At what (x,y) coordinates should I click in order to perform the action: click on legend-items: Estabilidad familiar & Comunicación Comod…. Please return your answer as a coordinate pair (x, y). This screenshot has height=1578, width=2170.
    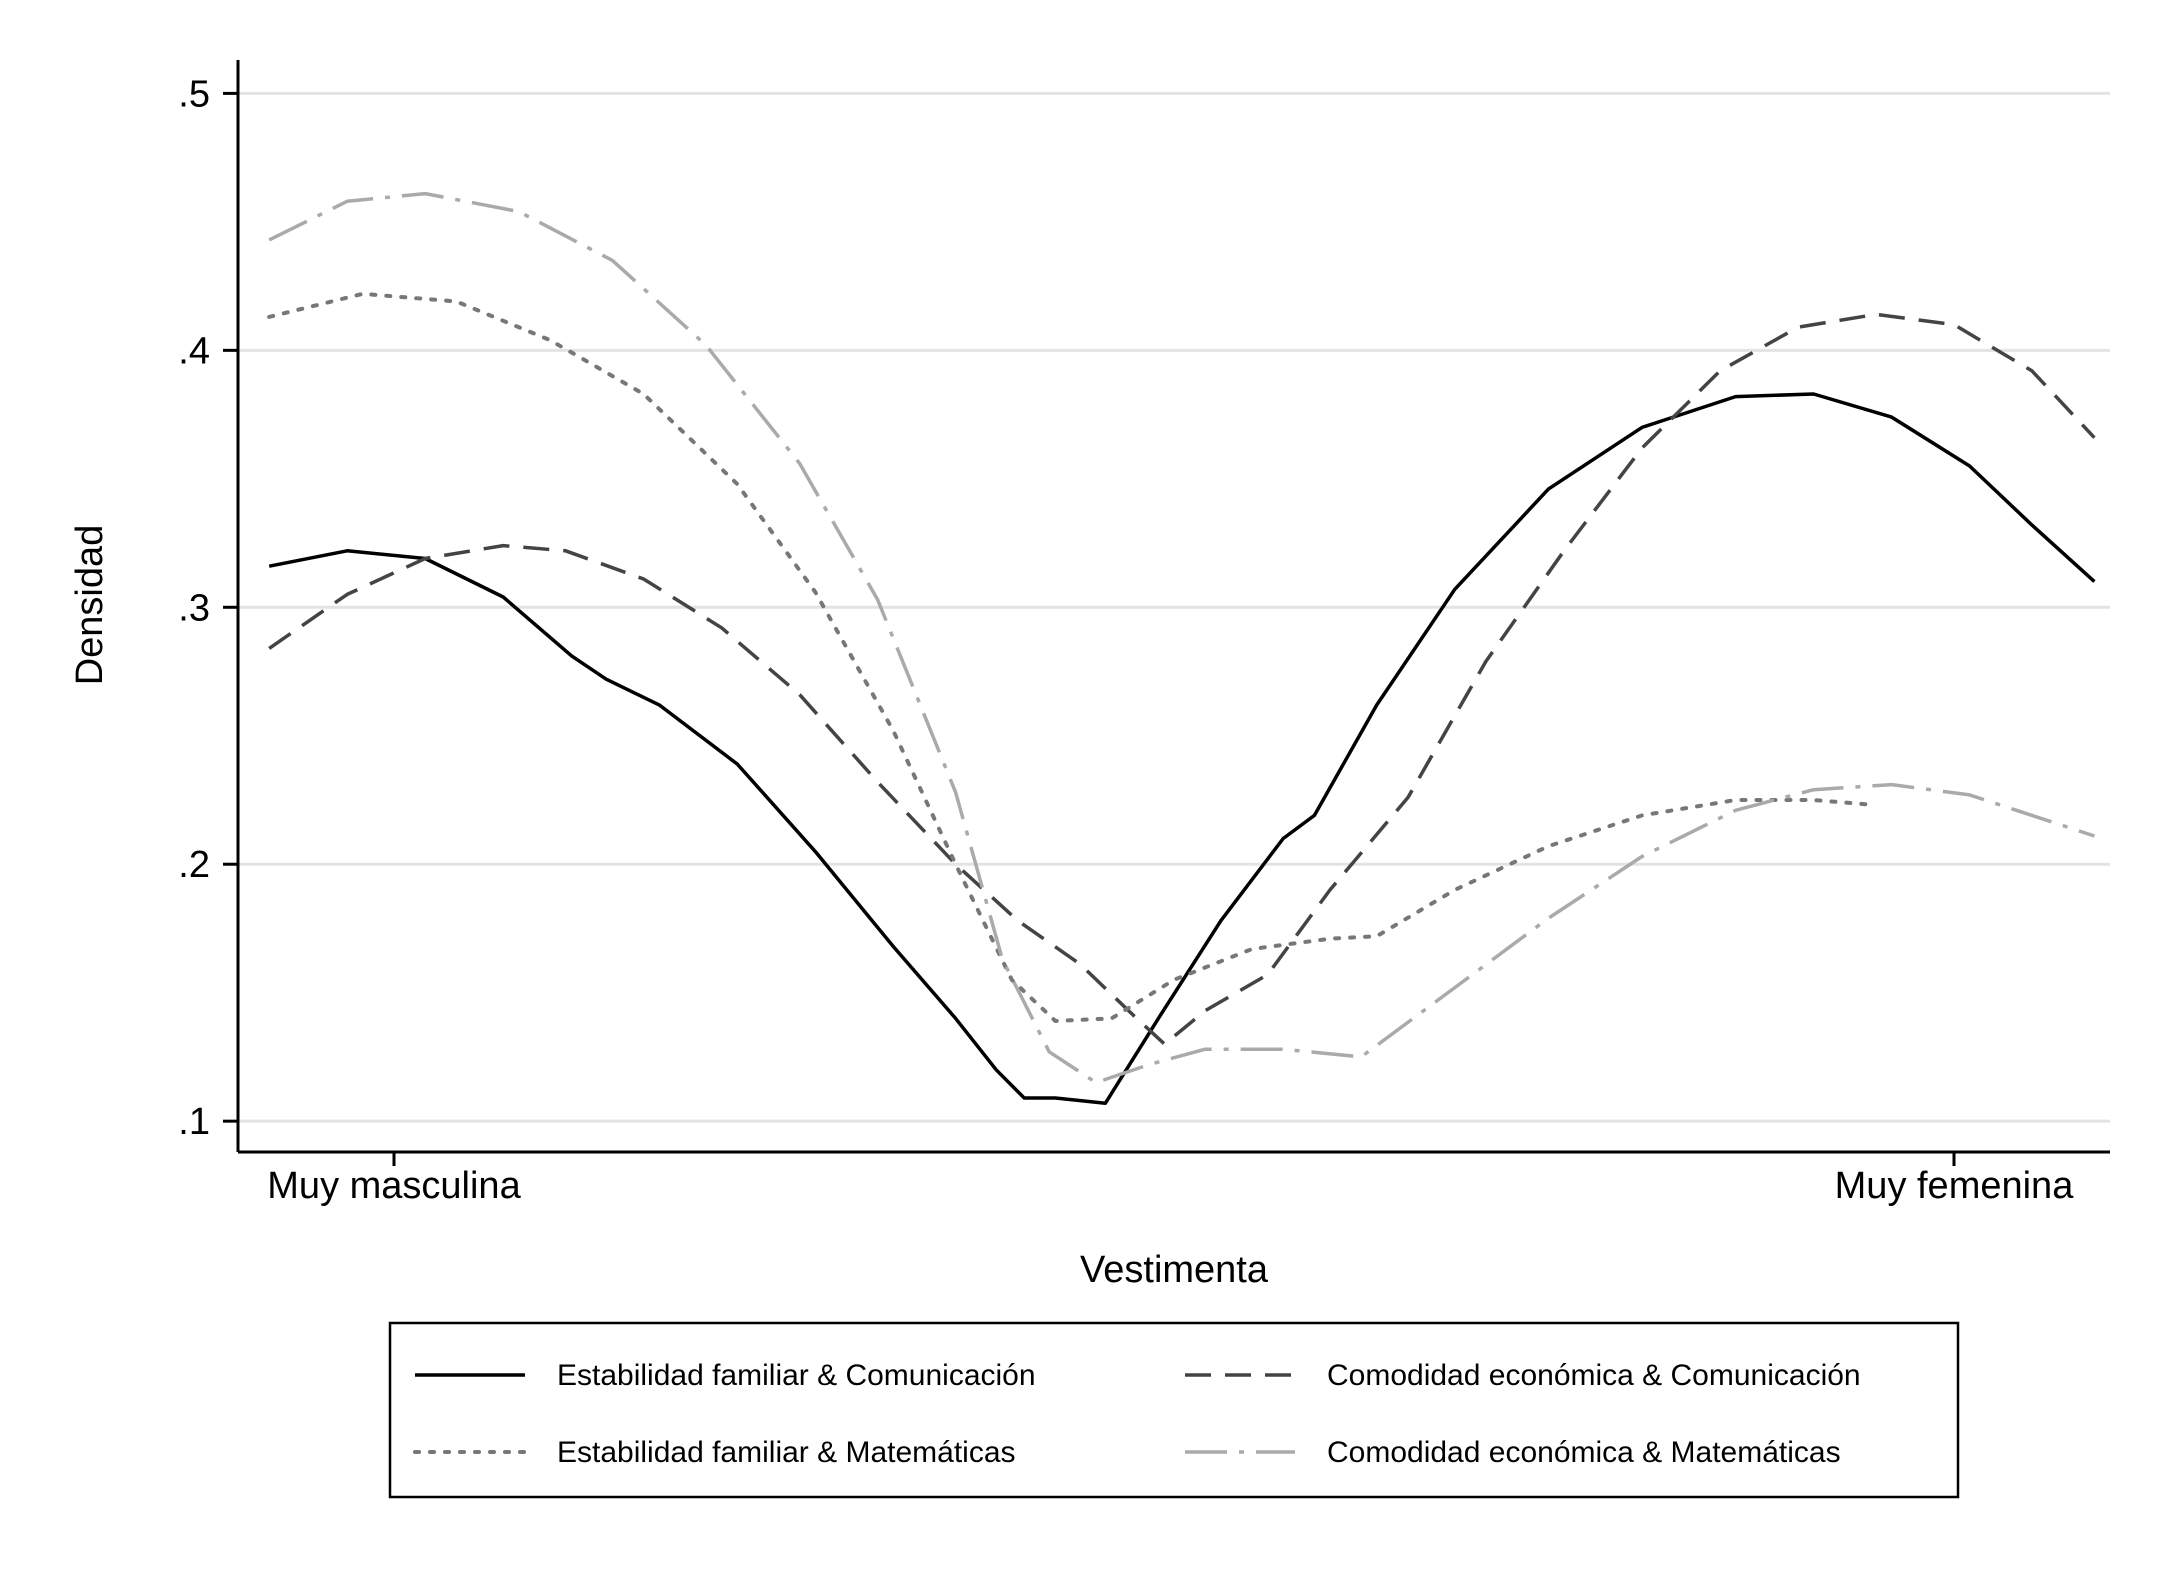
    Looking at the image, I should click on (1137, 1414).